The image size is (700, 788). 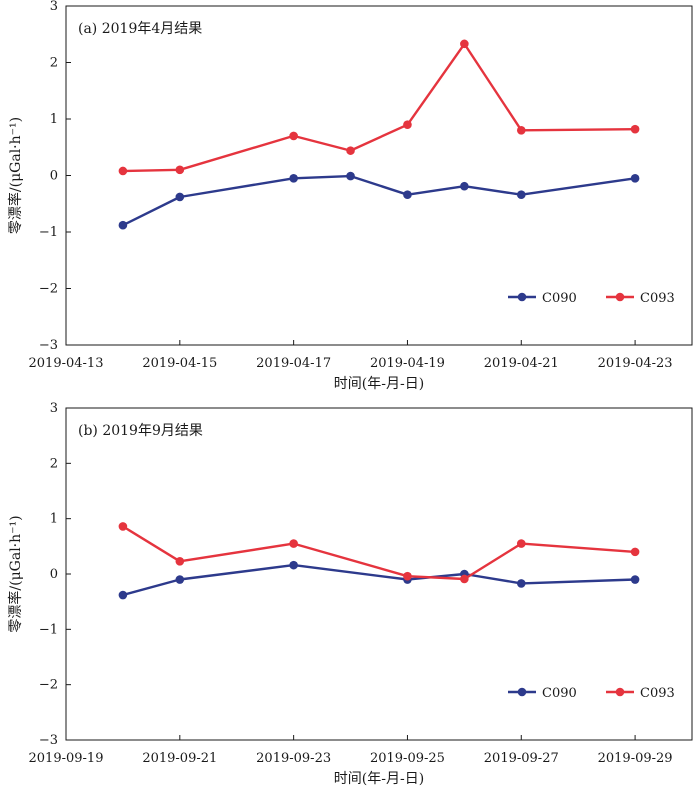 I want to click on x-tick-label: 2019-09-19, so click(x=66, y=758).